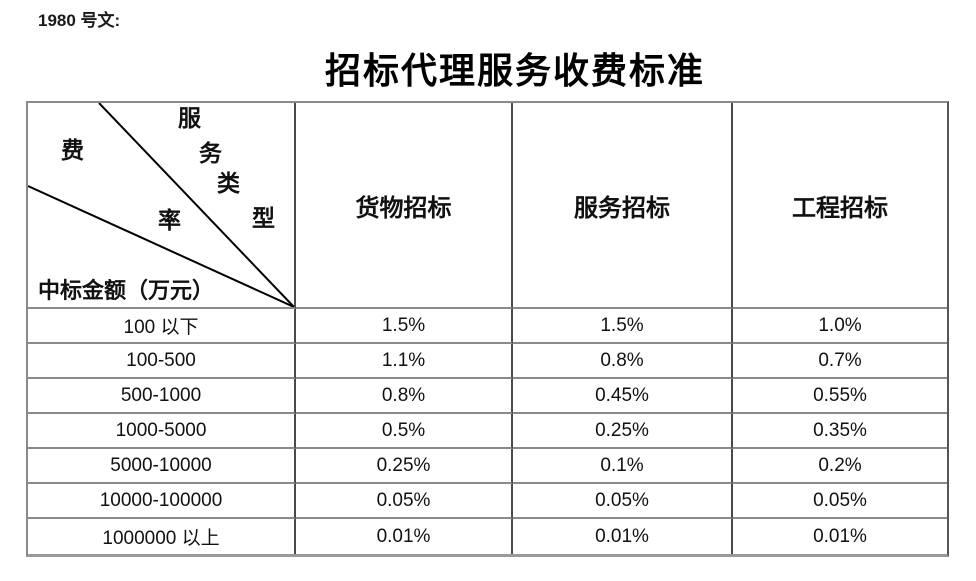  What do you see at coordinates (210, 153) in the screenshot?
I see `corner-label-service-type-char: 务` at bounding box center [210, 153].